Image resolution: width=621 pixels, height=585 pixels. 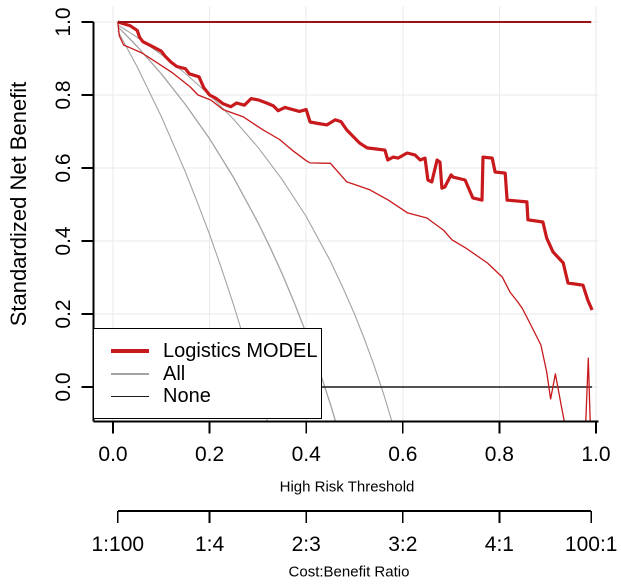 I want to click on cost-benefit-tick-label: 4:1, so click(x=499, y=544).